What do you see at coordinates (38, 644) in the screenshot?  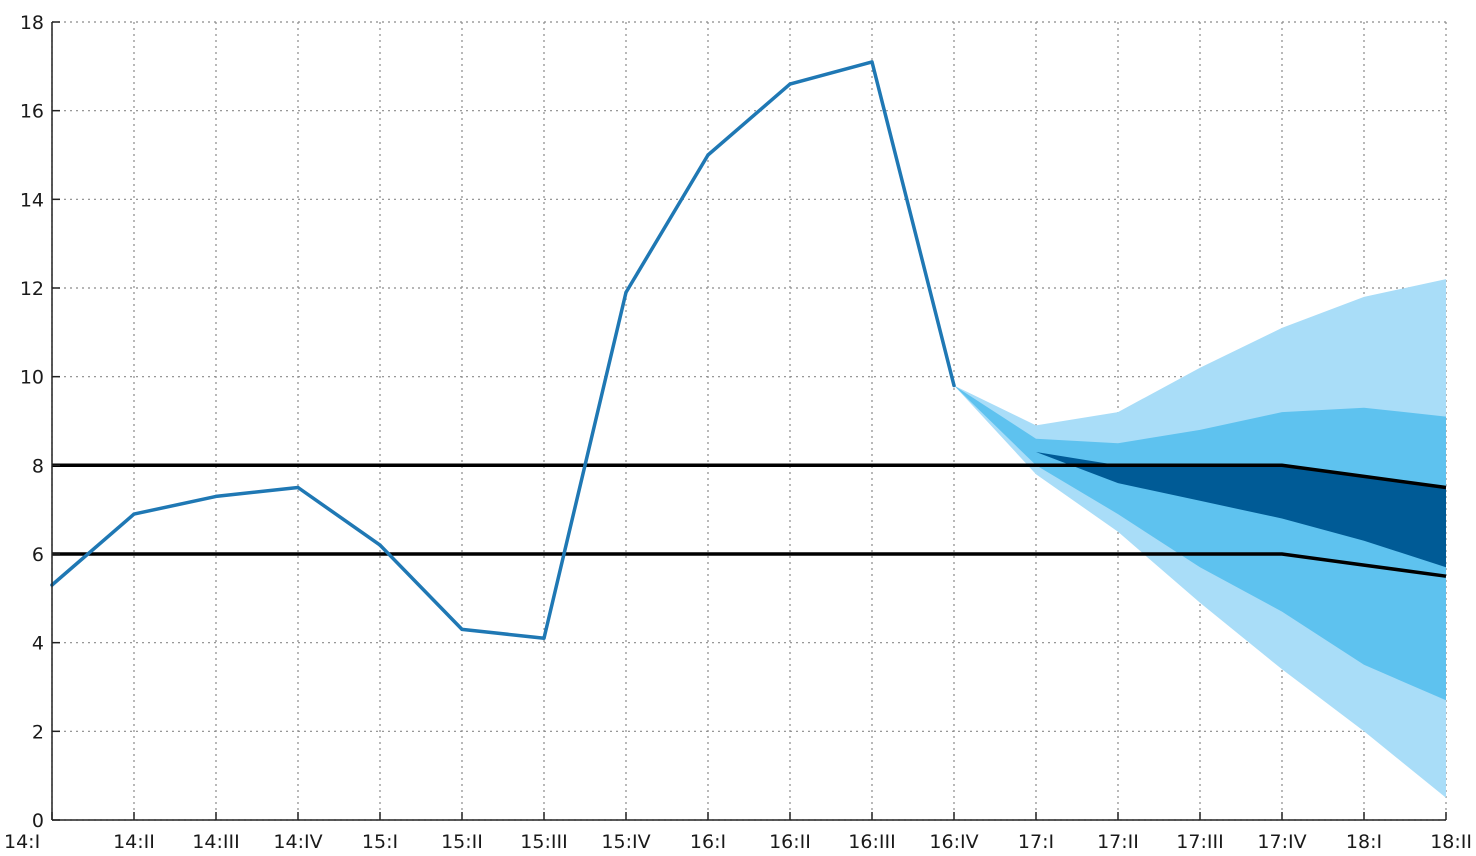 I see `y-tick-label: 4` at bounding box center [38, 644].